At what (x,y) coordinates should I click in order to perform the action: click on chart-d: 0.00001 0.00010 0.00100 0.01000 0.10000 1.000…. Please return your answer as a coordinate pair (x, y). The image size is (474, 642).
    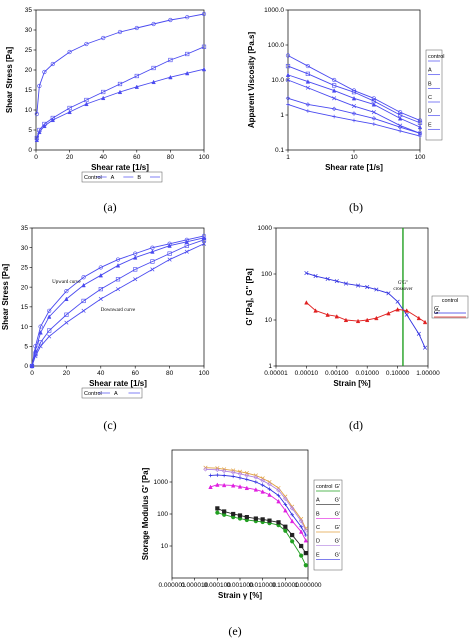
    Looking at the image, I should click on (357, 306).